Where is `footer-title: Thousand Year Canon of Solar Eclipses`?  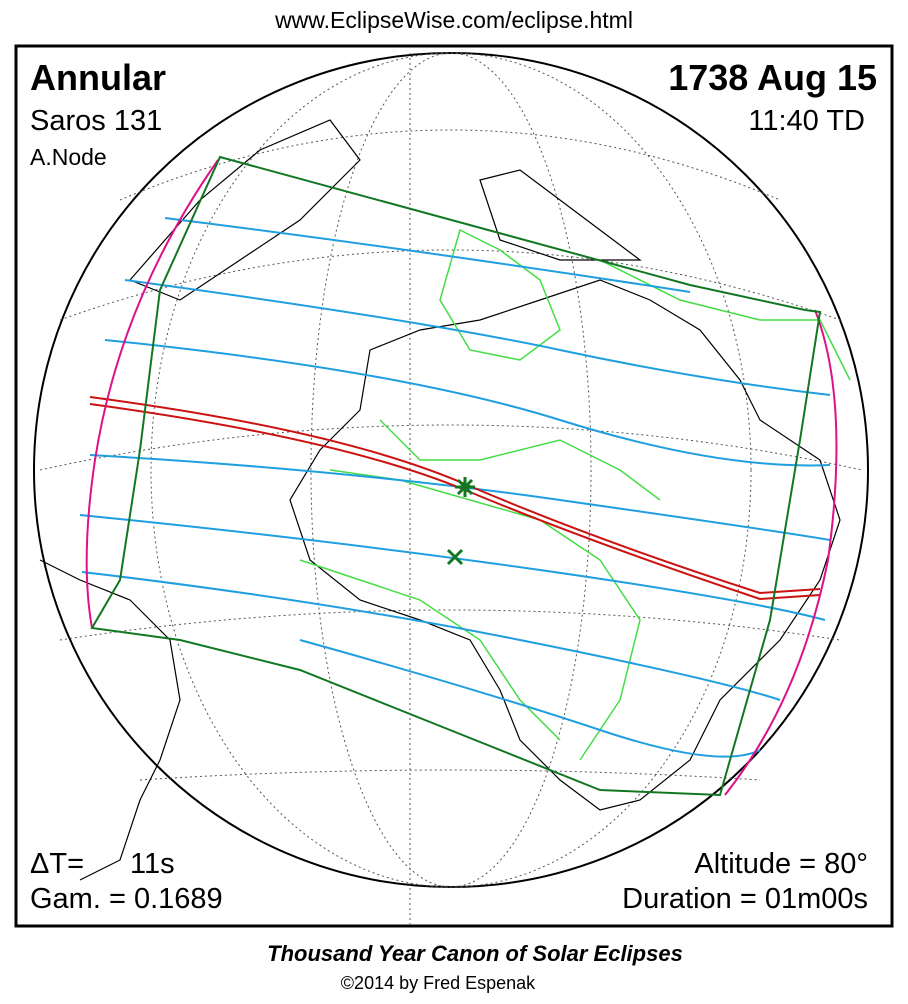 footer-title: Thousand Year Canon of Solar Eclipses is located at coordinates (475, 953).